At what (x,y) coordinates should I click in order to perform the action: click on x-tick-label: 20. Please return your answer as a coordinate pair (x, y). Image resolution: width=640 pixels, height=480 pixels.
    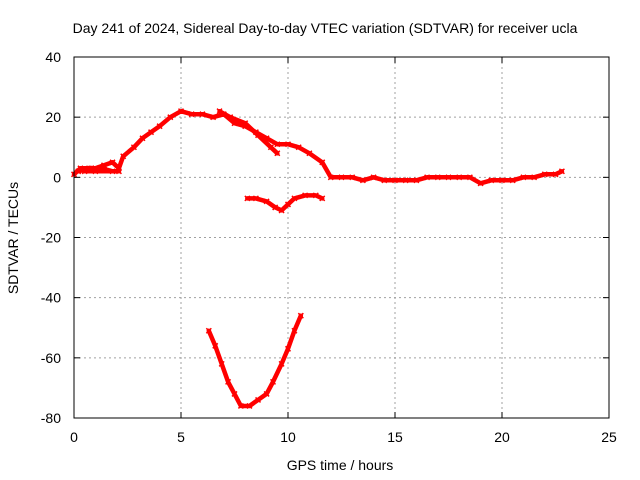
    Looking at the image, I should click on (502, 437).